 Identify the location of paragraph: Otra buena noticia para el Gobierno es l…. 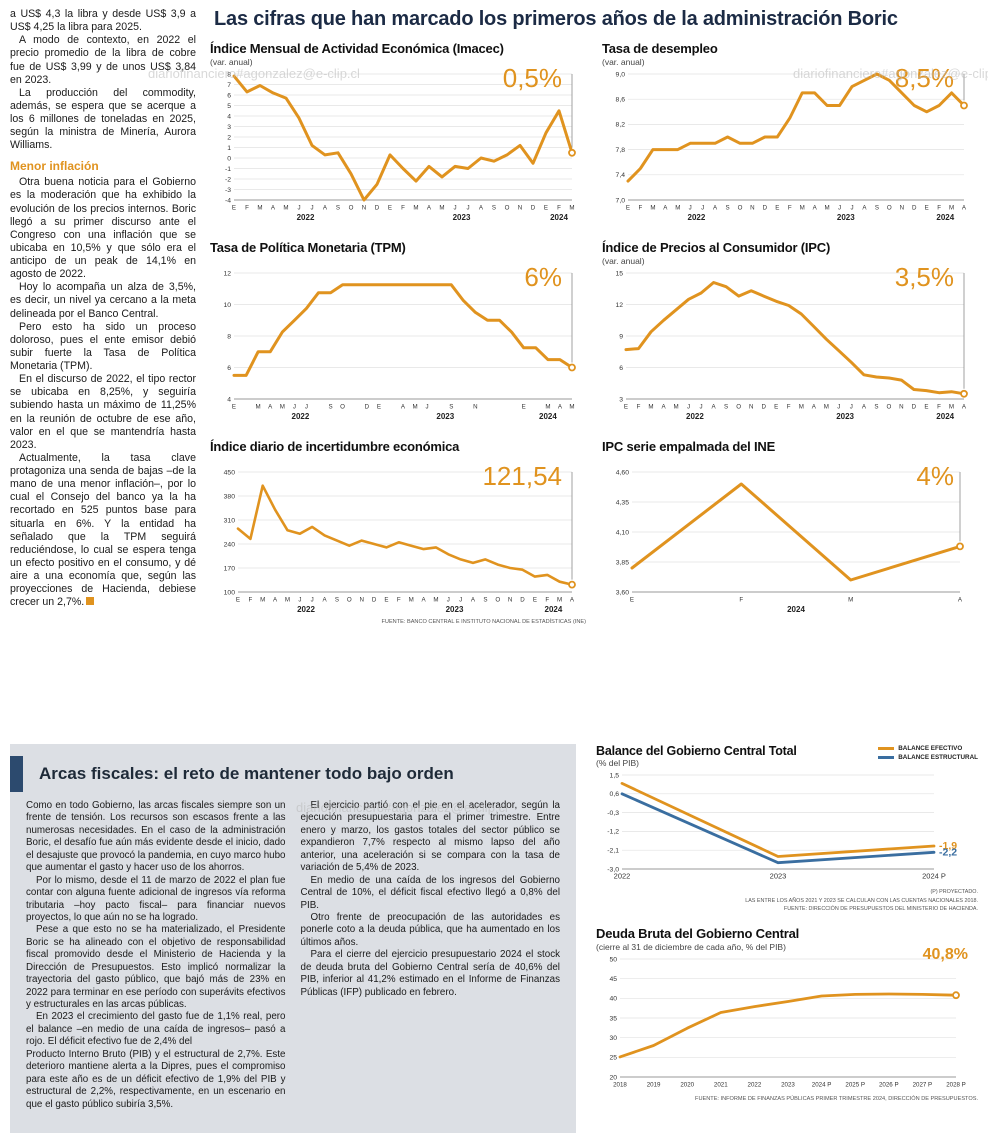
(103, 228).